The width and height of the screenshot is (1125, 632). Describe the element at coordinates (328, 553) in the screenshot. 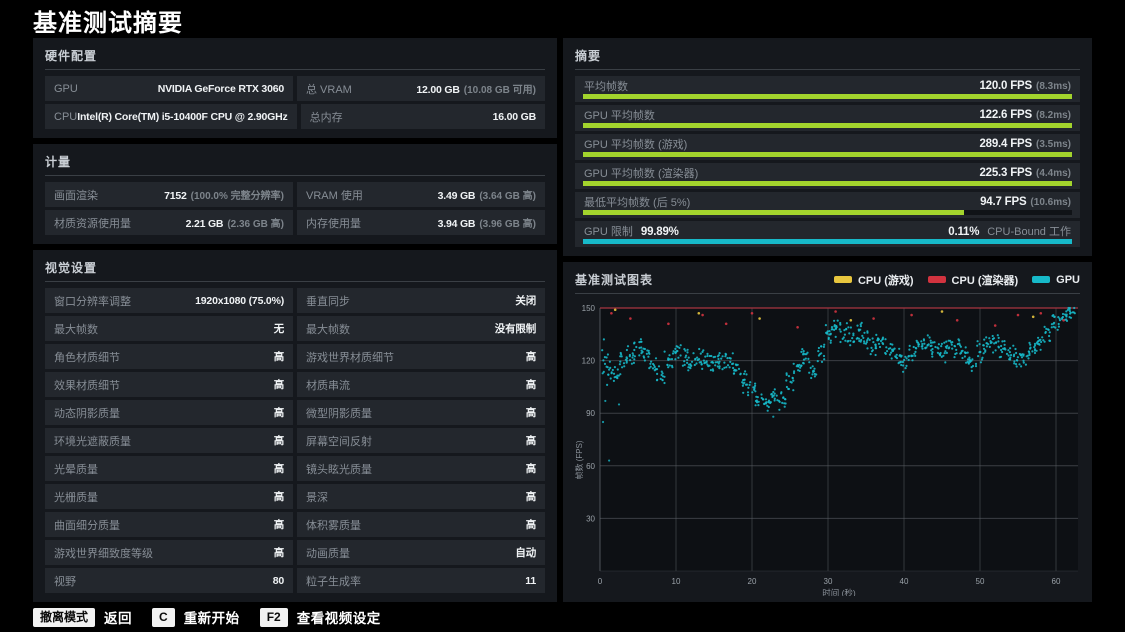

I see `setting-label: 动画质量` at that location.